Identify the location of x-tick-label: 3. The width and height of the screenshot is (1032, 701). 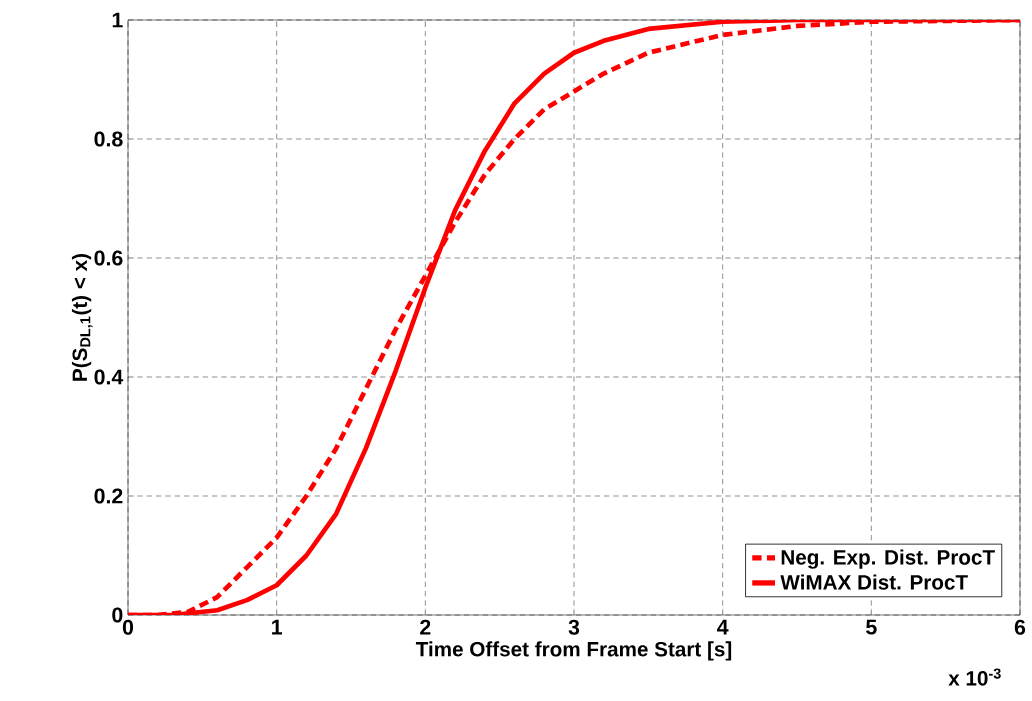
(574, 627).